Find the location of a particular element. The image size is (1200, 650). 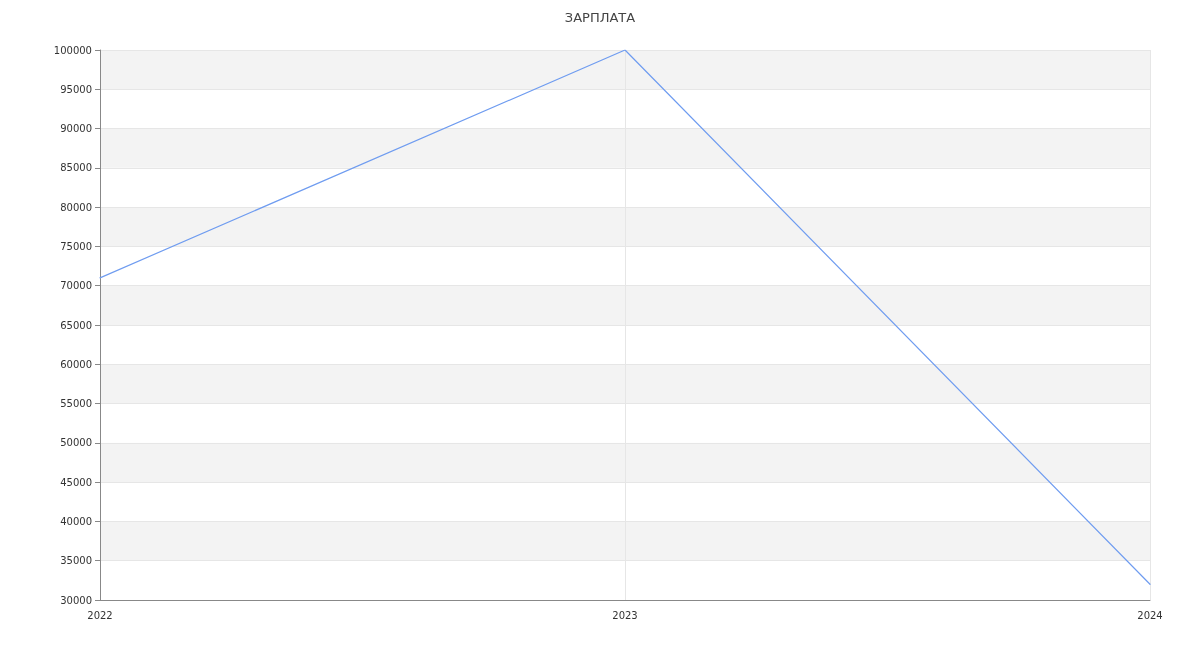

chart-title: ЗАРПЛАТА is located at coordinates (600, 17).